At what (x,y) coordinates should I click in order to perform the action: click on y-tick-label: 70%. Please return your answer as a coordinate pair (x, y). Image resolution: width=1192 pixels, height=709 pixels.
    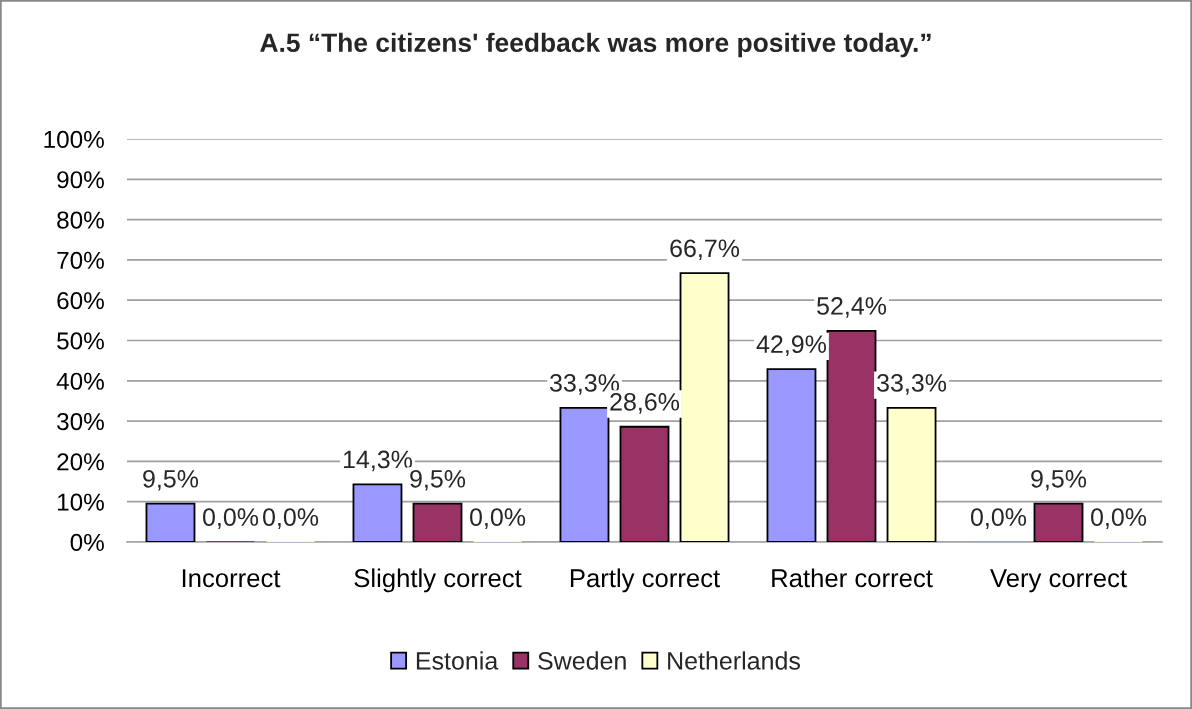
    Looking at the image, I should click on (80, 260).